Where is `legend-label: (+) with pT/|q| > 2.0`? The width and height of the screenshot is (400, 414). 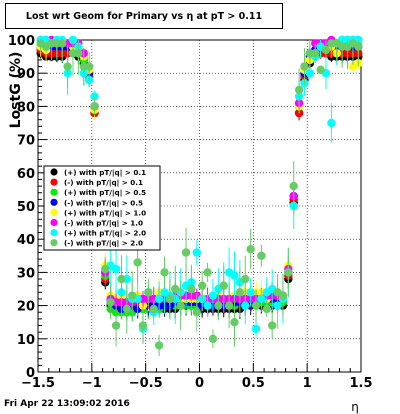 legend-label: (+) with pT/|q| > 2.0 is located at coordinates (105, 234).